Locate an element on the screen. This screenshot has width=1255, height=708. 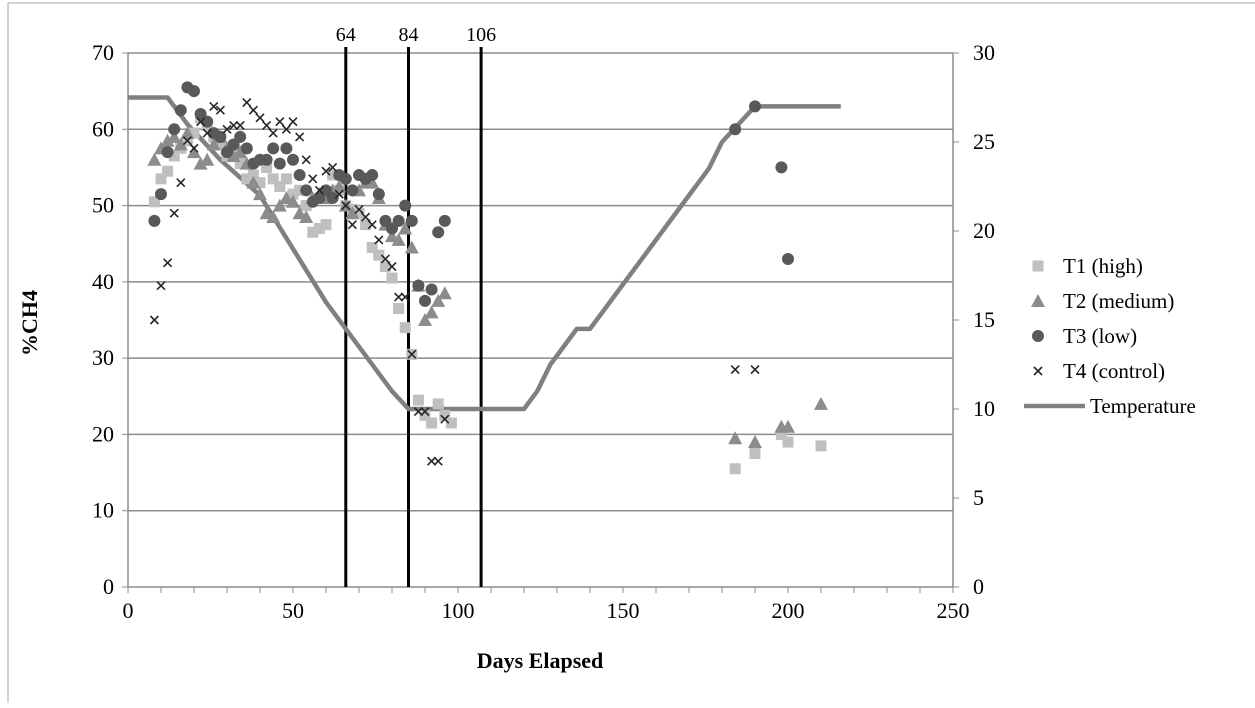
x-axis-title: Days Elapsed is located at coordinates (540, 660).